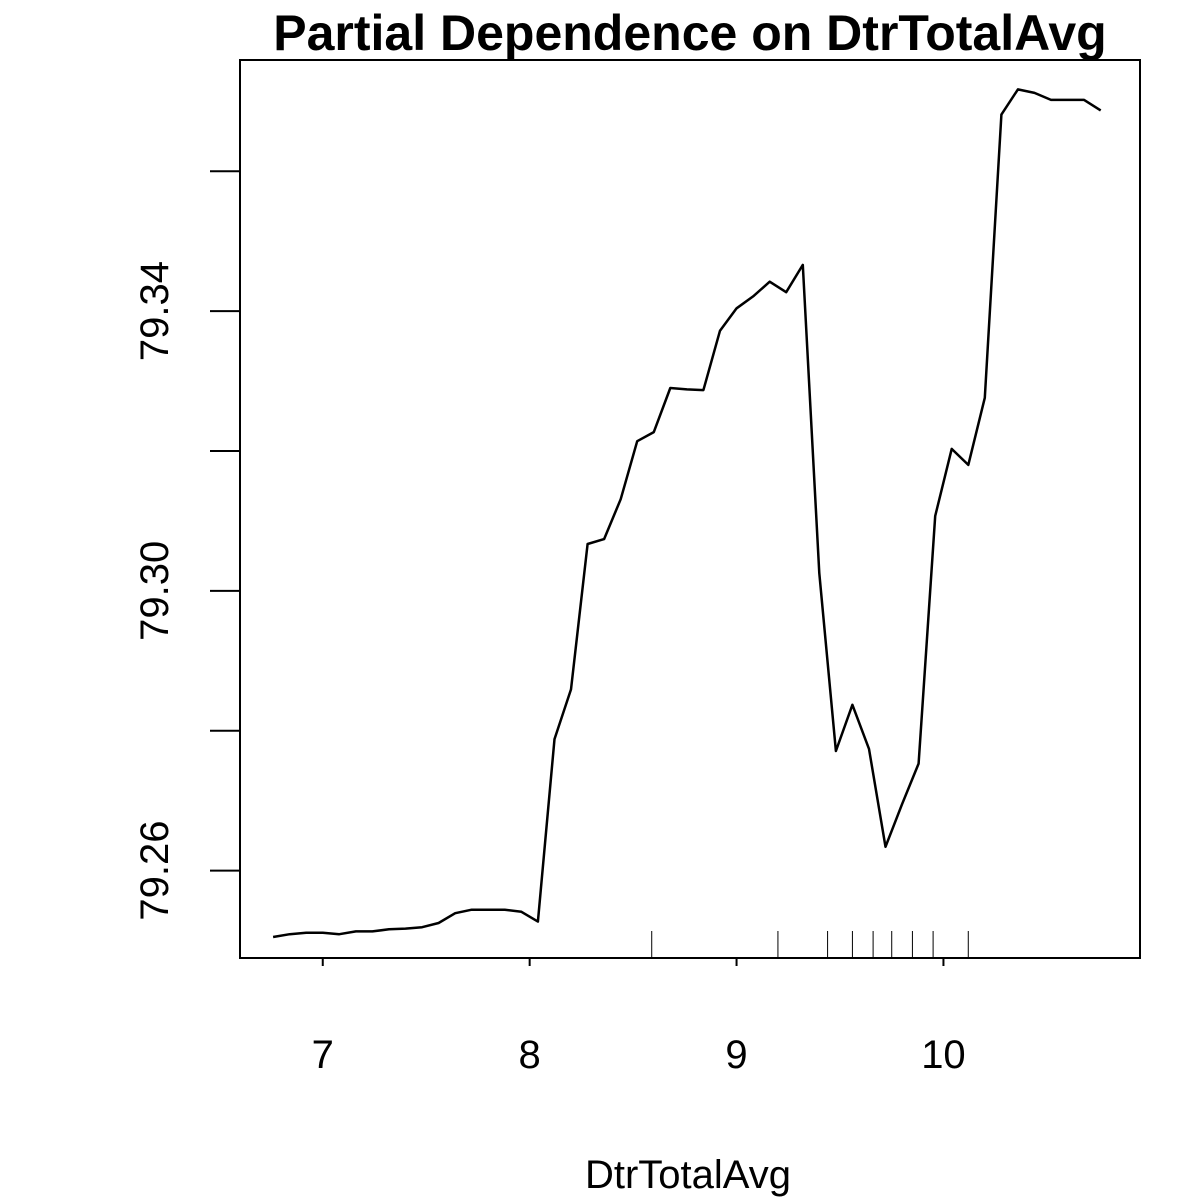  I want to click on x-tick-label: 7, so click(323, 1055).